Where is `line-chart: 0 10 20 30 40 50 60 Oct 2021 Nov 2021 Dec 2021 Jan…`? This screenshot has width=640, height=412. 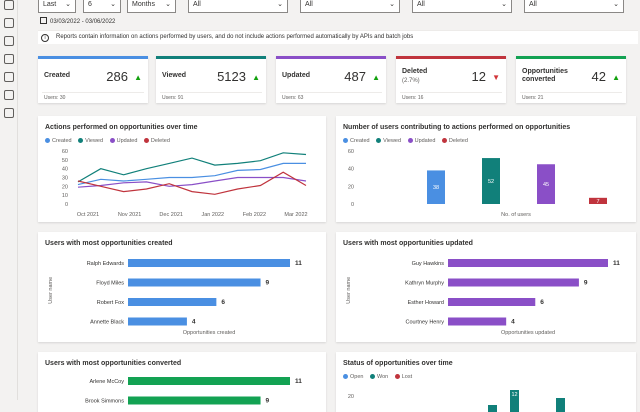
line-chart: 0 10 20 30 40 50 60 Oct 2021 Nov 2021 Dec 2021 Jan… is located at coordinates (185, 183).